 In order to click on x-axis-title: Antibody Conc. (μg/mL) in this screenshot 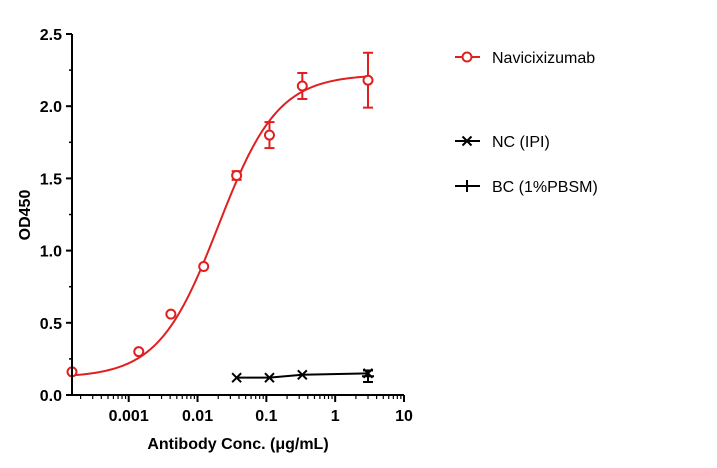, I will do `click(237, 444)`.